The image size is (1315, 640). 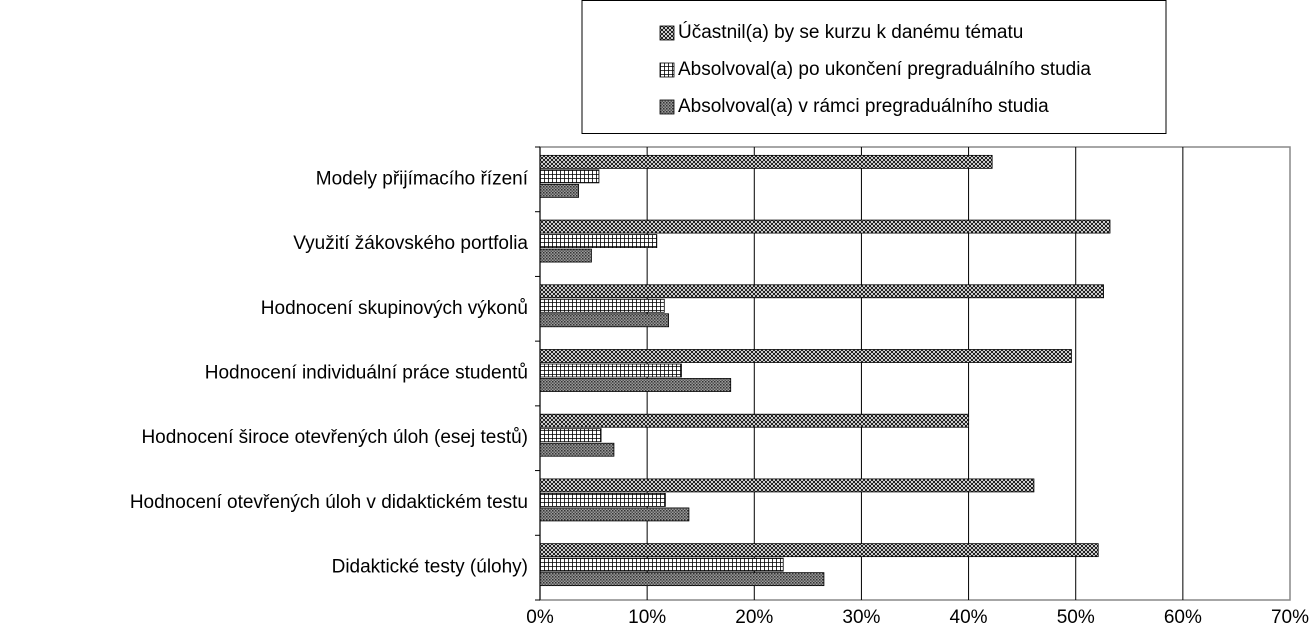 What do you see at coordinates (394, 308) in the screenshot?
I see `y-tick-label: Hodnocení skupinových výkonů` at bounding box center [394, 308].